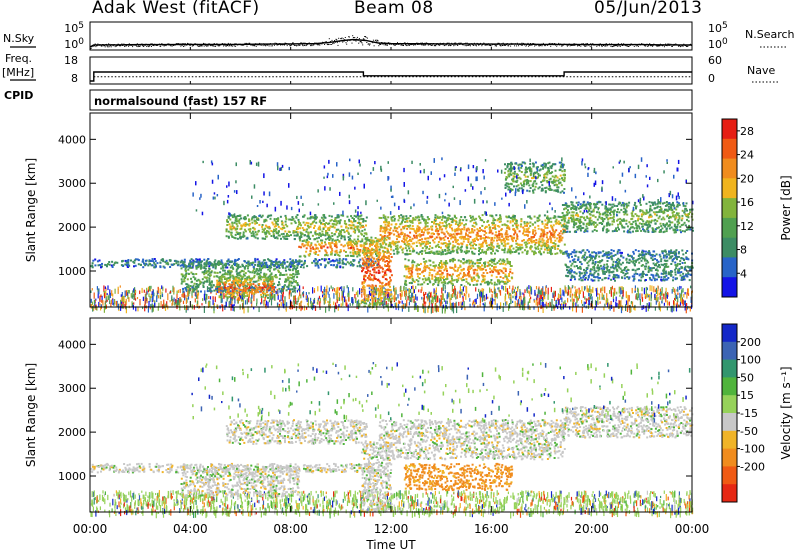 This screenshot has width=800, height=554. Describe the element at coordinates (391, 70) in the screenshot. I see `freq-panel-frame` at that location.